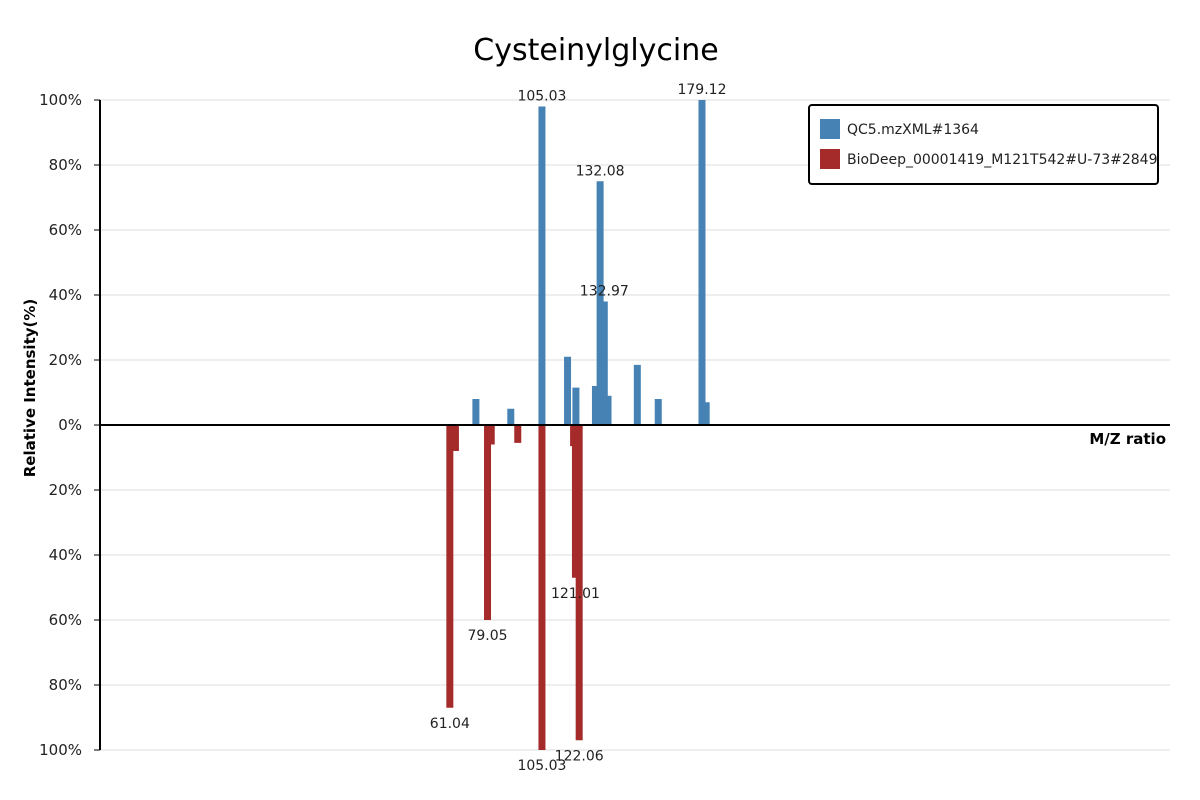  I want to click on peak-mz-label: 179.12, so click(701, 90).